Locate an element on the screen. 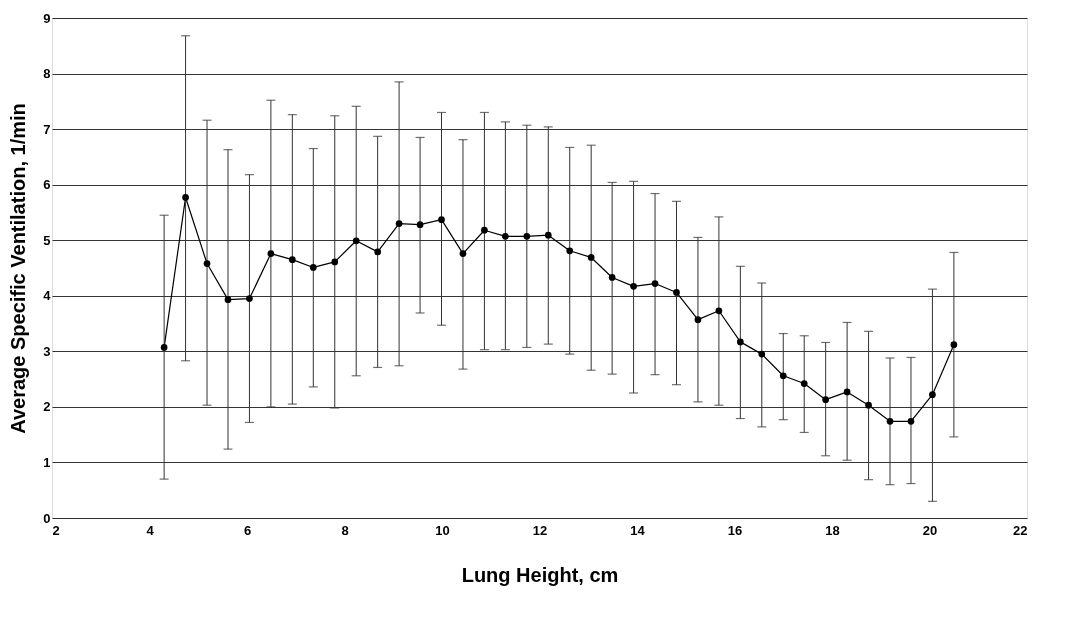  x-tick-label: 22 is located at coordinates (1020, 530).